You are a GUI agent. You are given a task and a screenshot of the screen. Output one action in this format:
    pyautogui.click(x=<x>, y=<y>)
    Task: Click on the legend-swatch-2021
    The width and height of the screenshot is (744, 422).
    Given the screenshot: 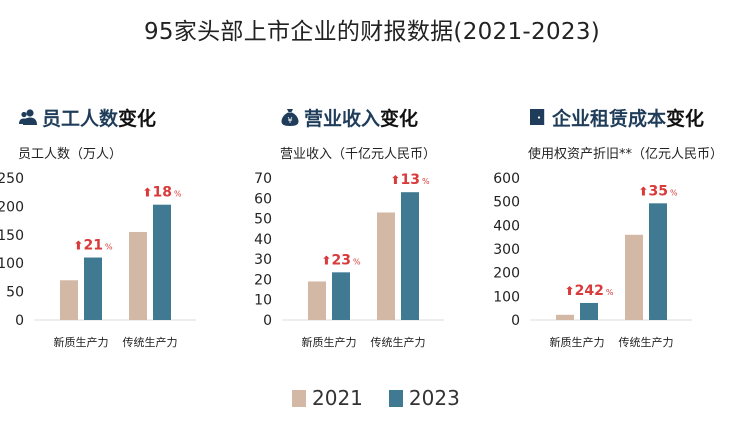 What is the action you would take?
    pyautogui.click(x=299, y=398)
    